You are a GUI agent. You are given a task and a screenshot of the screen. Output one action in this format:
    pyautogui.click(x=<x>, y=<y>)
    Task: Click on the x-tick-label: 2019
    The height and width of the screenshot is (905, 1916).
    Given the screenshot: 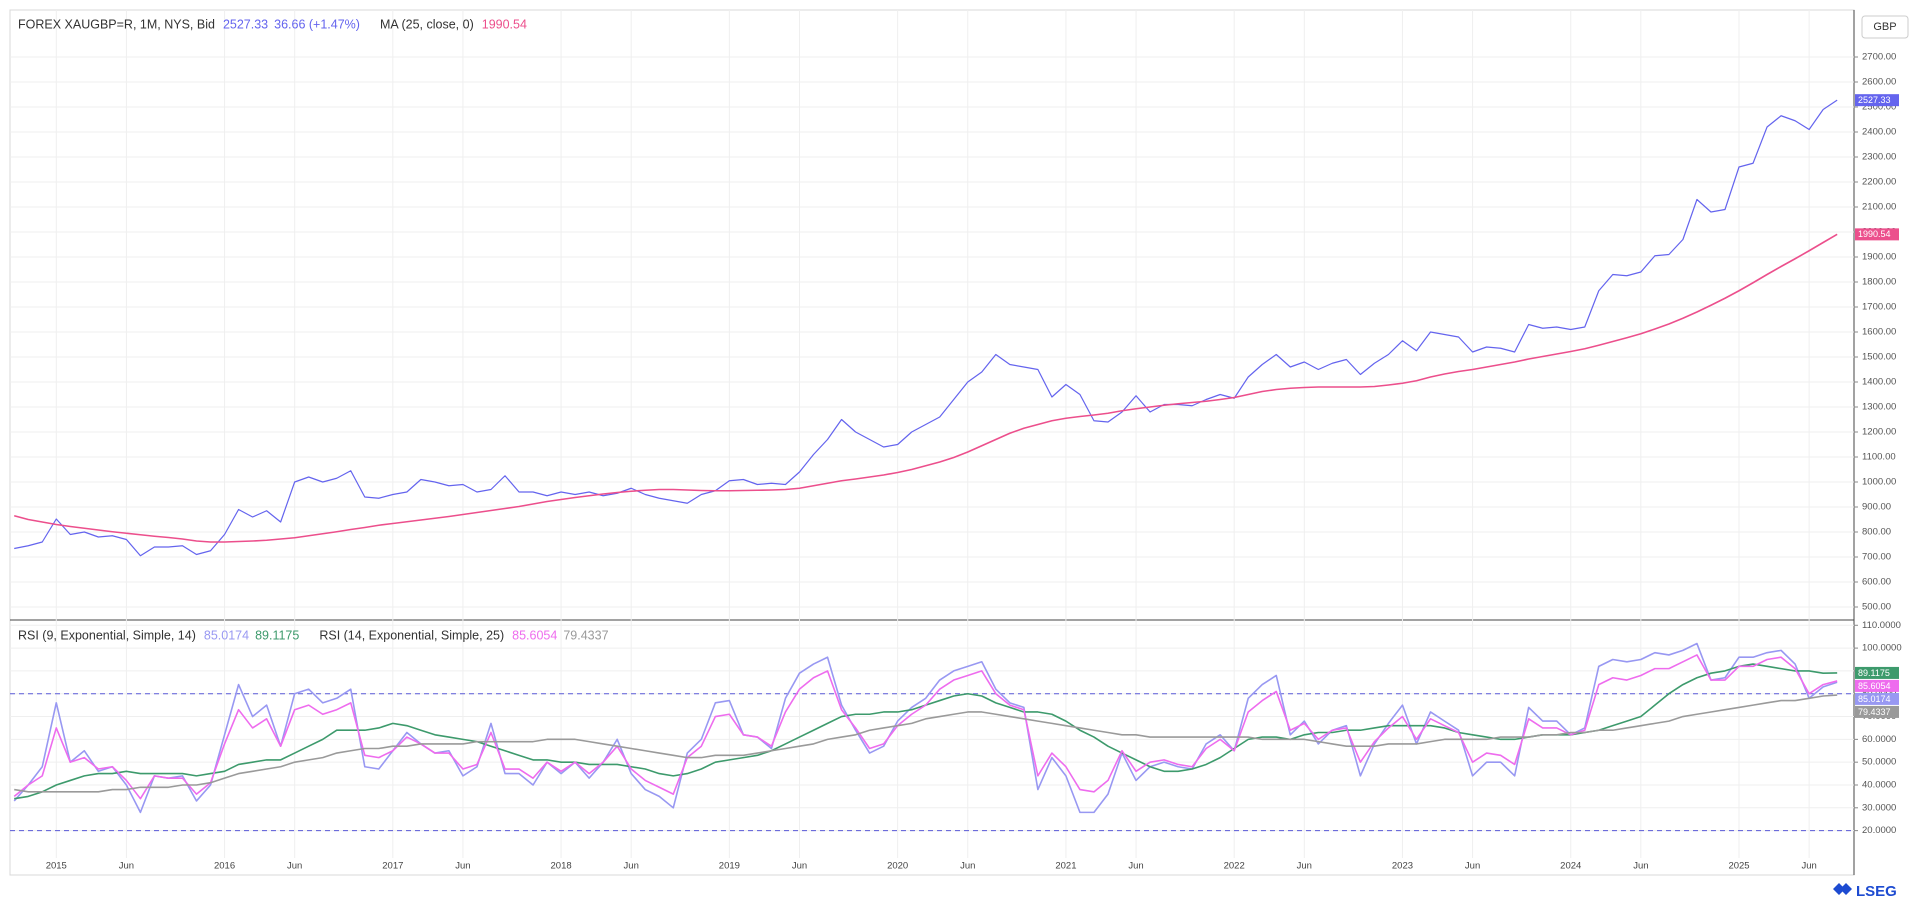 What is the action you would take?
    pyautogui.click(x=729, y=866)
    